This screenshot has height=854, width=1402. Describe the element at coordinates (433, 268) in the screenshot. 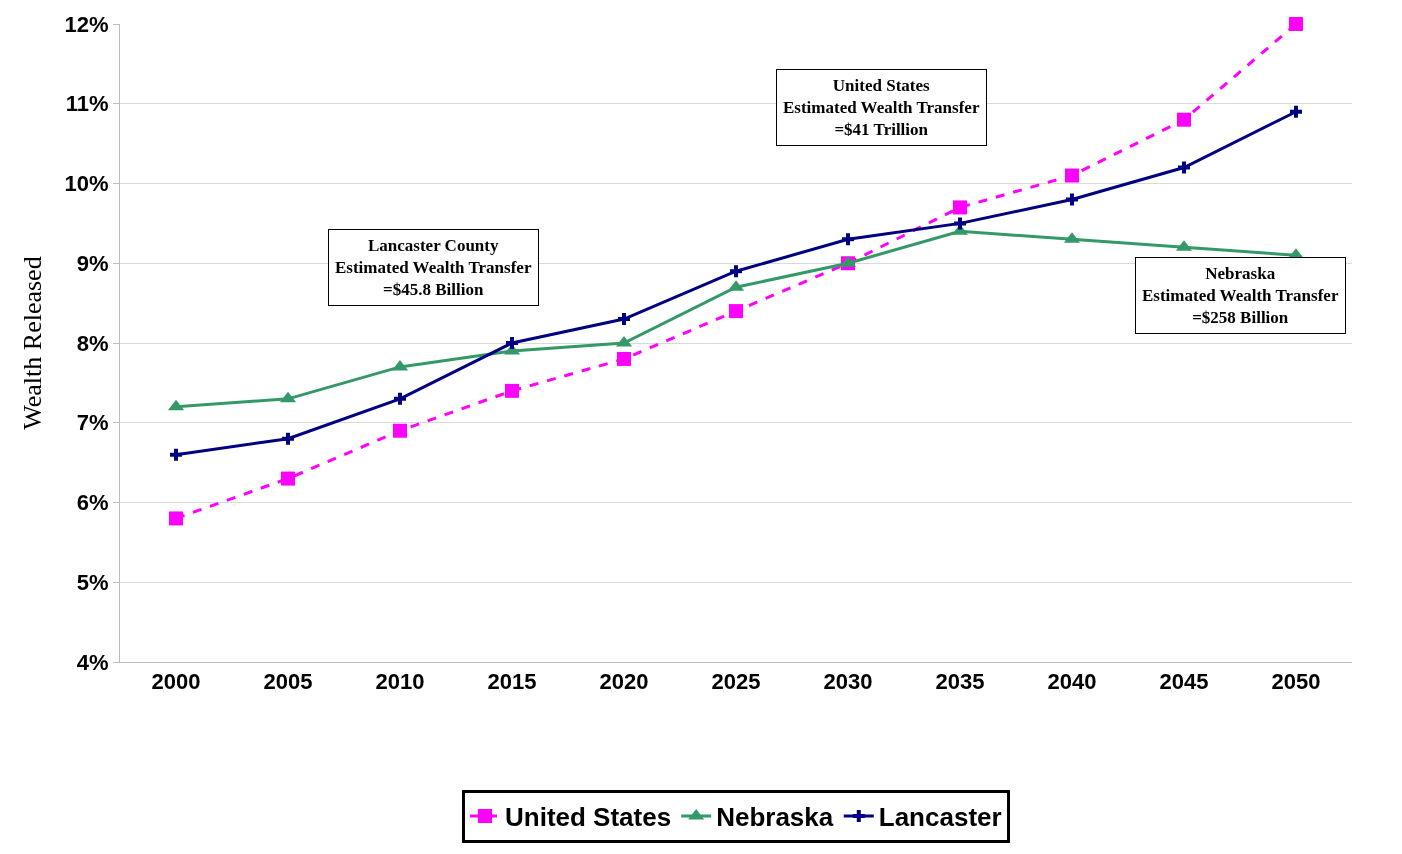

I see `annotation: Lancaster County Estimated Wealth Transfer =$45.8 Billion` at that location.